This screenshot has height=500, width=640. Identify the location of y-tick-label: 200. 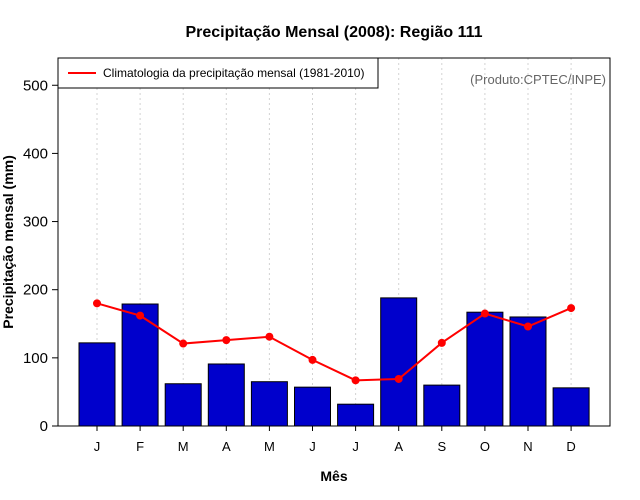
(35, 290).